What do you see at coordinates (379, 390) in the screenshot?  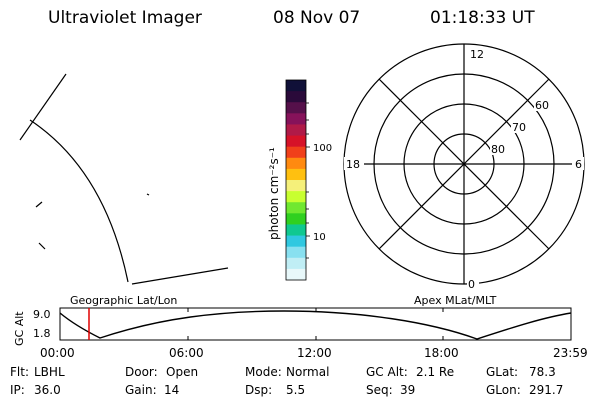 I see `seq-label: Seq:` at bounding box center [379, 390].